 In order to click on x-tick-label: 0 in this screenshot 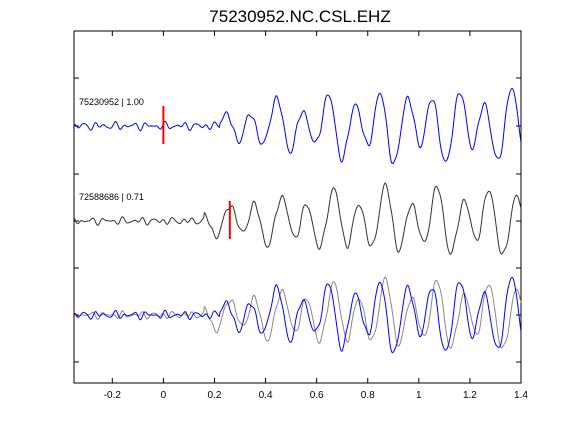, I will do `click(164, 395)`.